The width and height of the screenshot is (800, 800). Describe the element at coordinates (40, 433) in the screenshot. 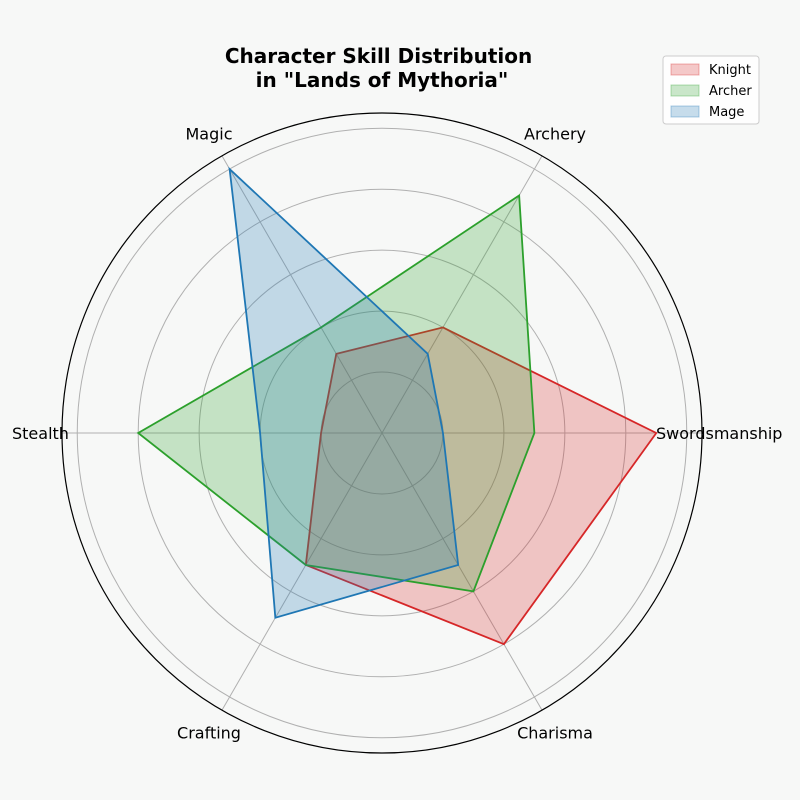

I see `axis-label-stealth: Stealth` at that location.